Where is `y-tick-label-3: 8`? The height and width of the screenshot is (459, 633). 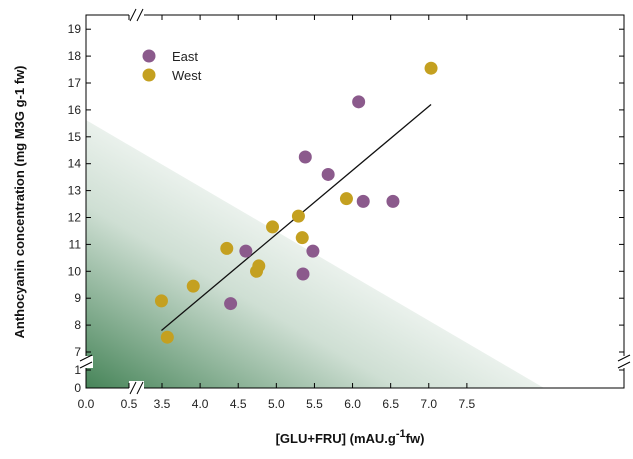
y-tick-label-3: 8 is located at coordinates (77, 325).